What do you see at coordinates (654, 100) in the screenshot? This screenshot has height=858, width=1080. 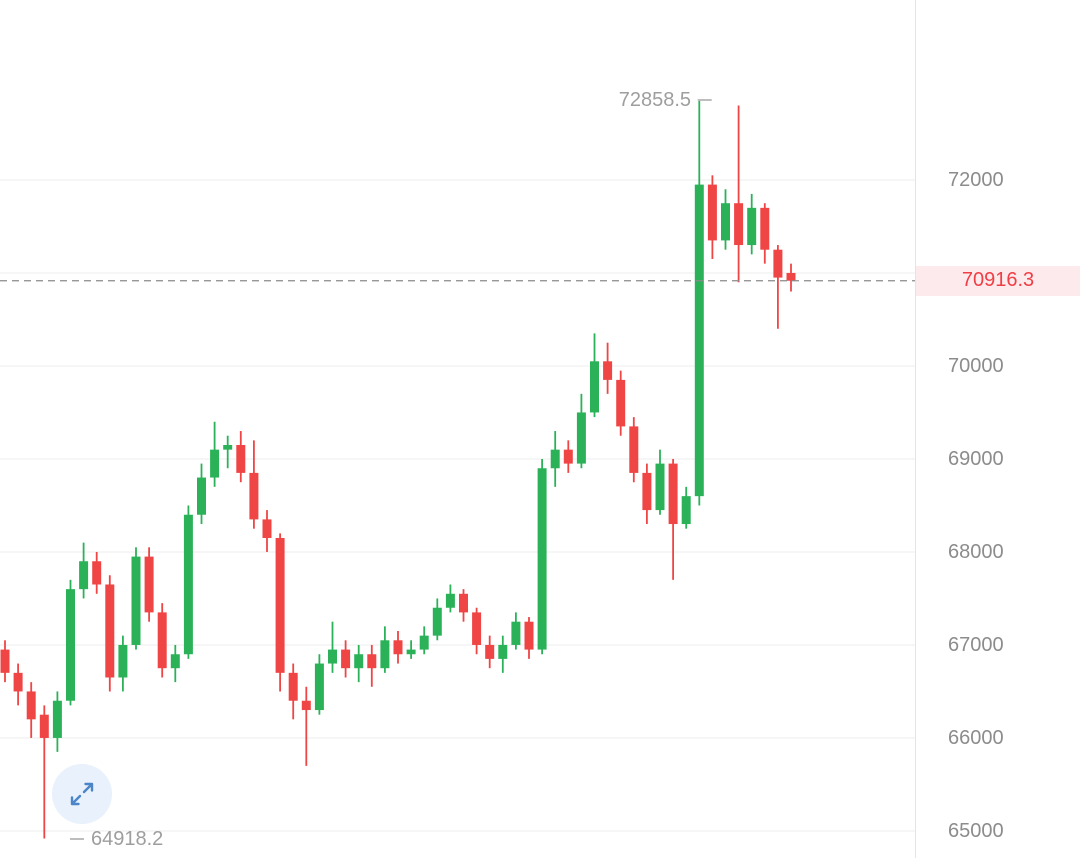 I see `high-price-text: 72858.5` at bounding box center [654, 100].